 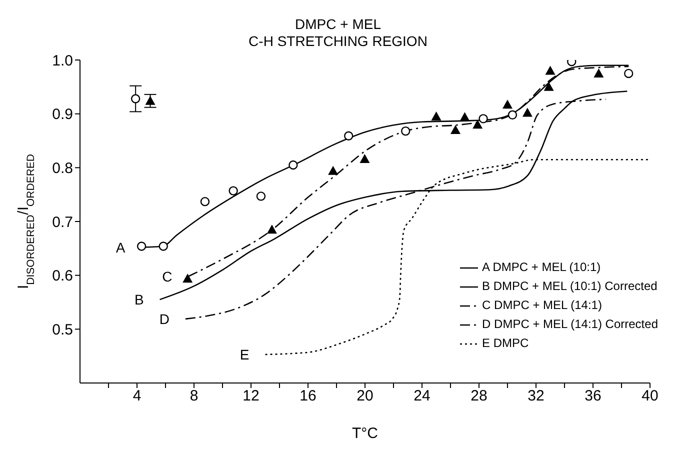 I want to click on legend-label: D DMPC + MEL (14:1) Corrected, so click(x=570, y=324).